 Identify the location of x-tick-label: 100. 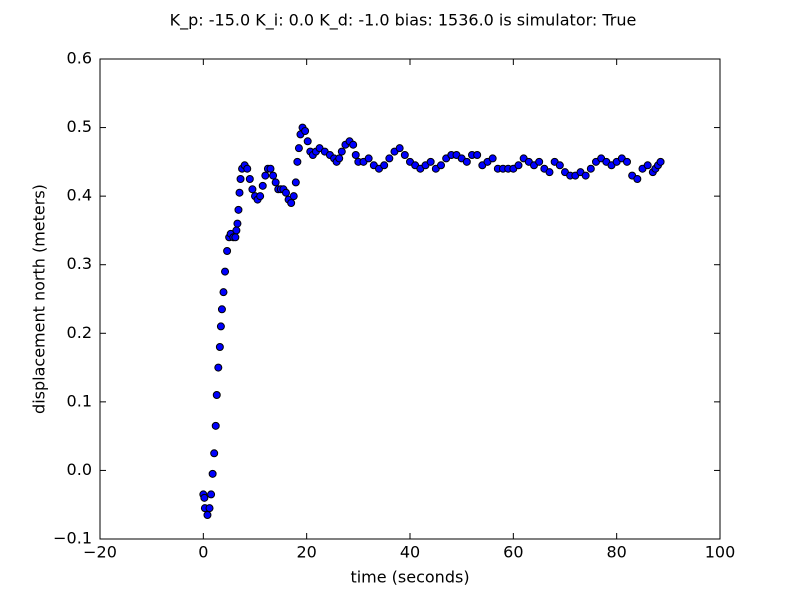
(720, 552).